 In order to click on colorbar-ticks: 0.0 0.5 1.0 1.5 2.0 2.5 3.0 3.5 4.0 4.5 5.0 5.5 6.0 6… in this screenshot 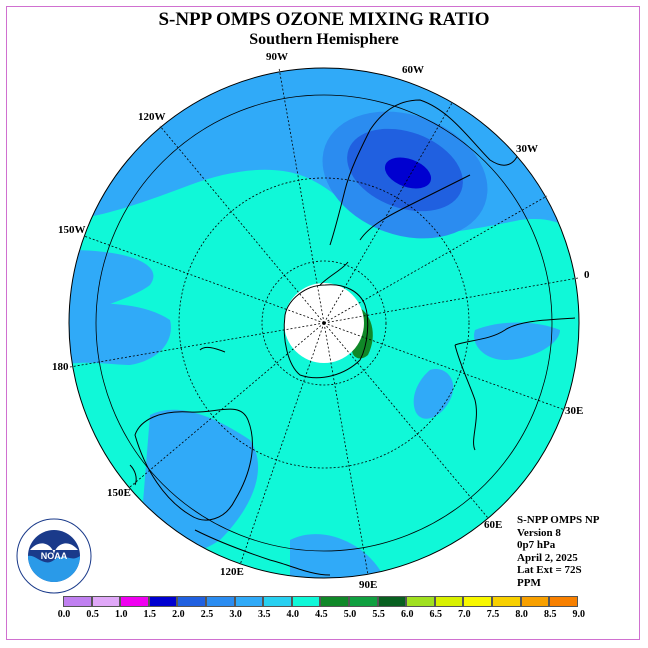, I will do `click(324, 616)`.